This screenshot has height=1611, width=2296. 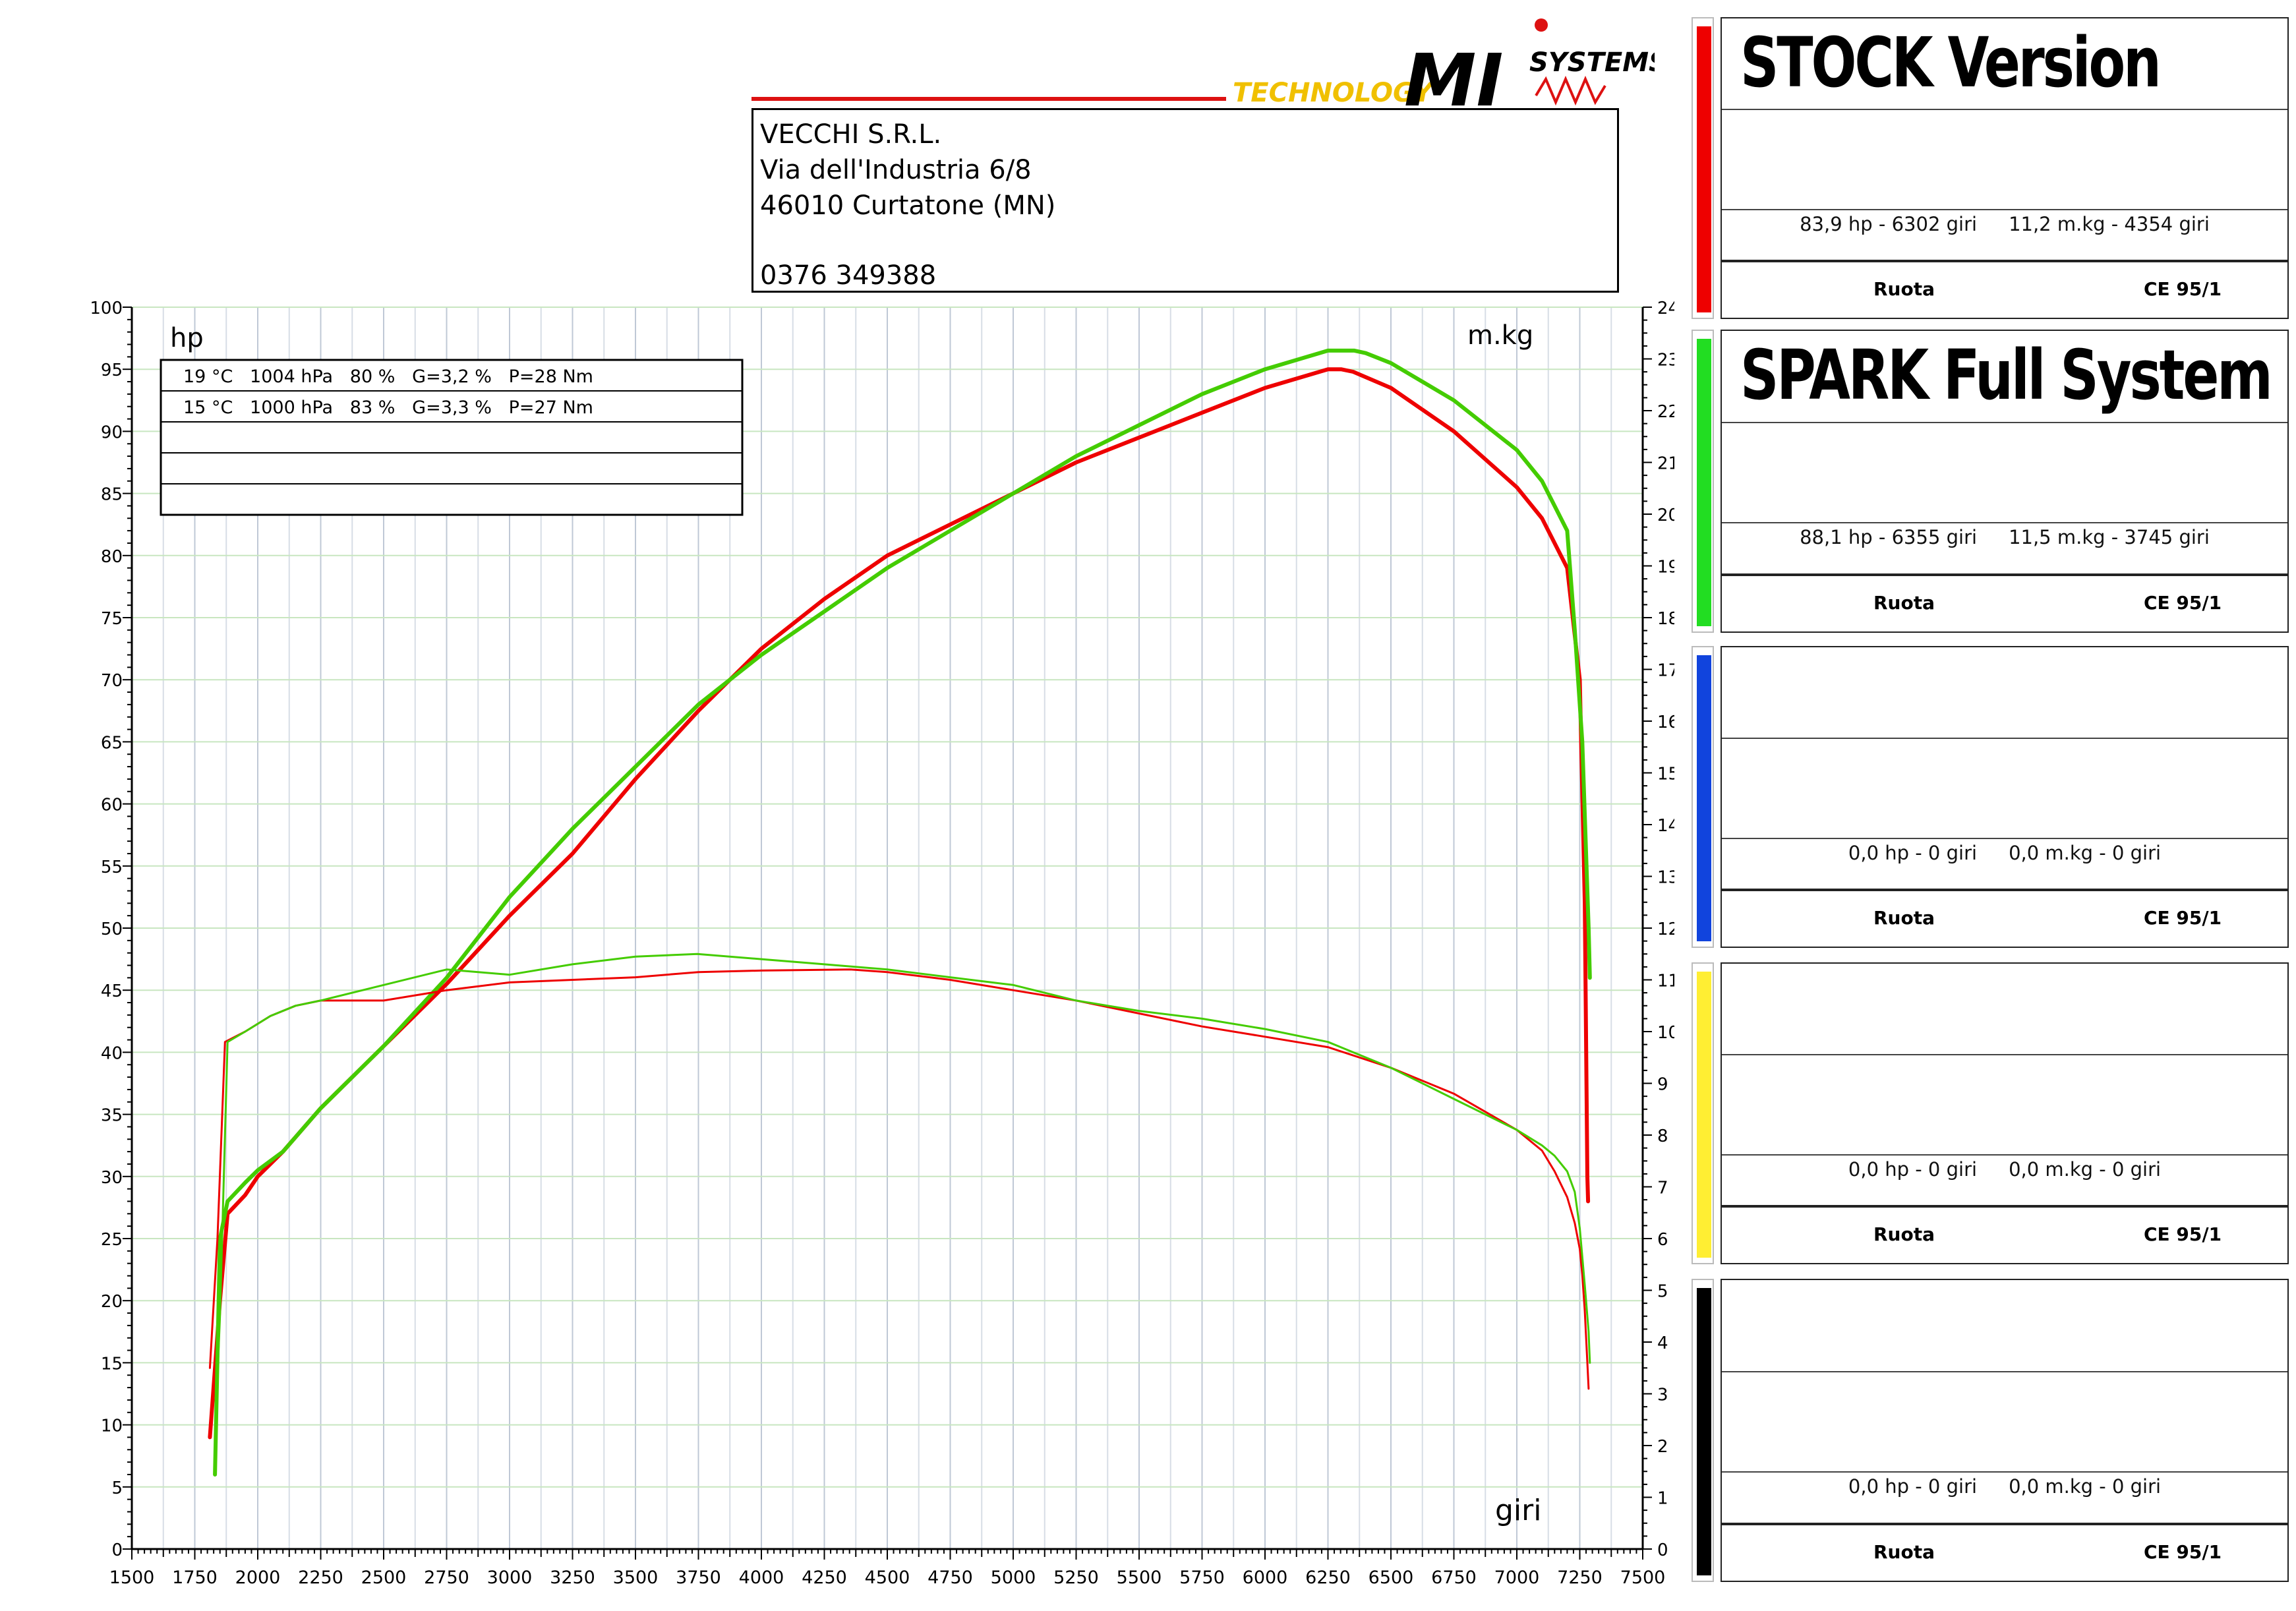 I want to click on y2-tick-label: 6, so click(x=1662, y=1240).